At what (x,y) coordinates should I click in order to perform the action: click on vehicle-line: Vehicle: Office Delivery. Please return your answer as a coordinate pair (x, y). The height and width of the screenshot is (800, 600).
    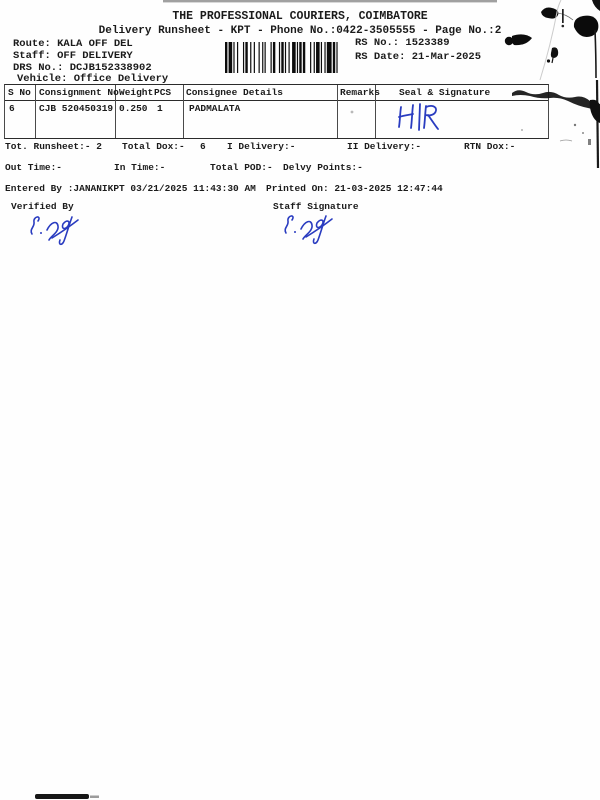
    Looking at the image, I should click on (93, 79).